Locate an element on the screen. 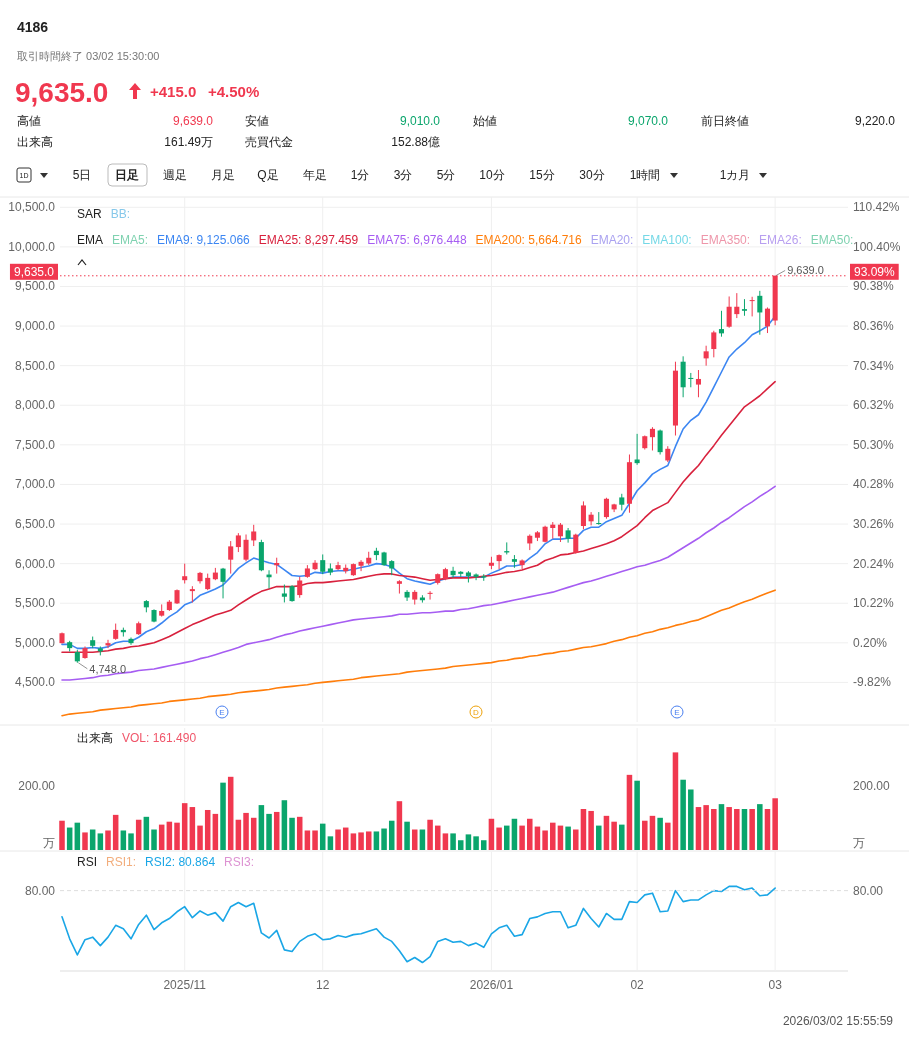 The width and height of the screenshot is (909, 1047). text: 161.49万 is located at coordinates (188, 142).